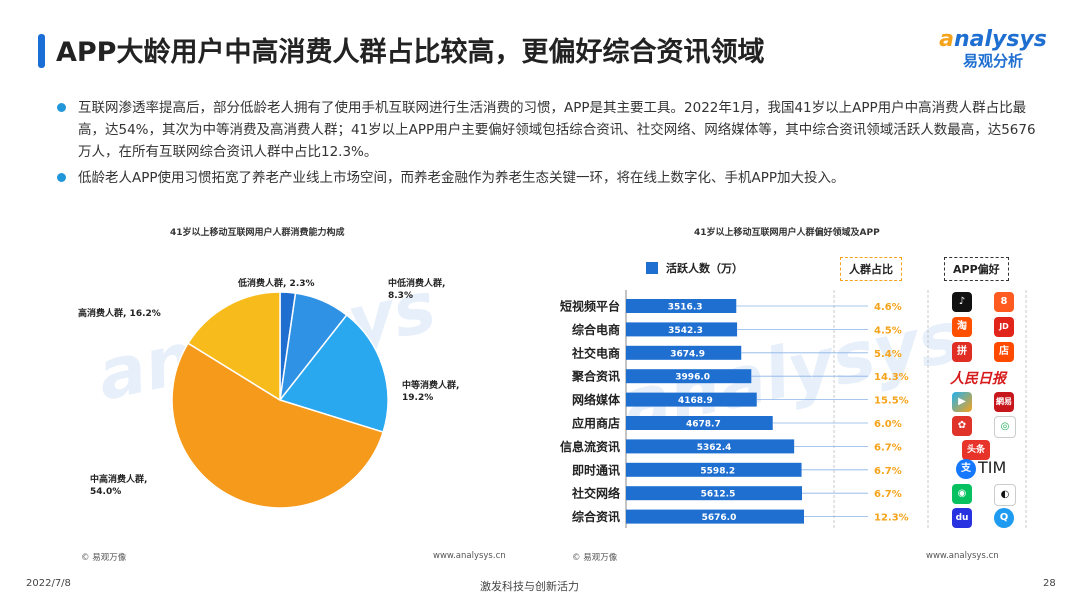  I want to click on bar-value-8: 5612.5, so click(718, 495).